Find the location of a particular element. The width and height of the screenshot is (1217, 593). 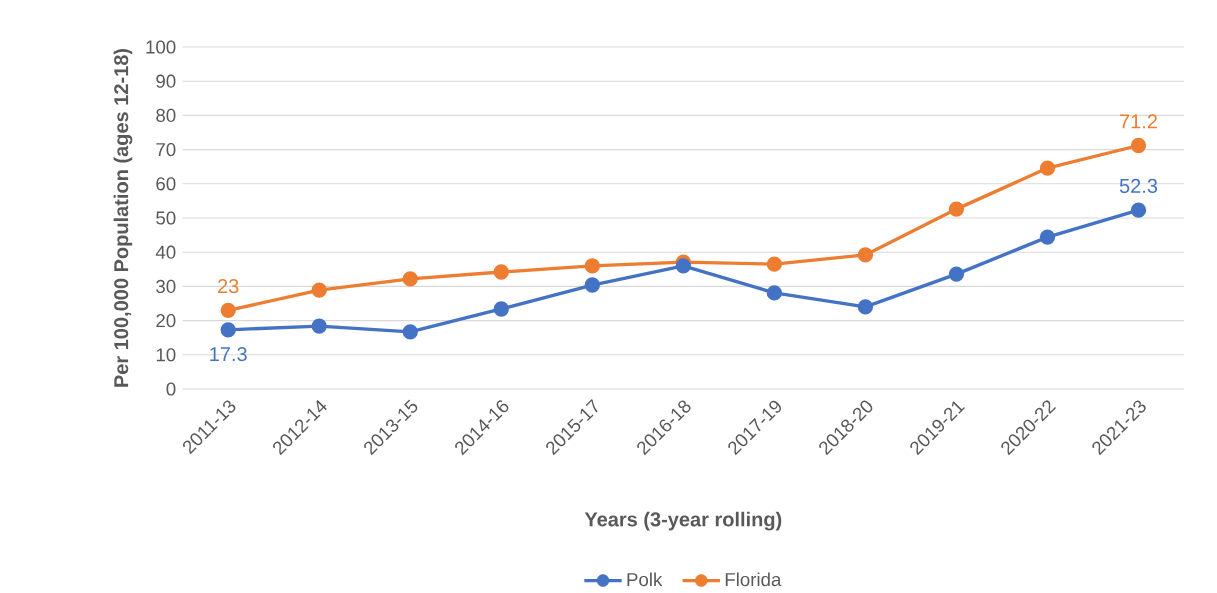

legend-label: Polk is located at coordinates (645, 579).